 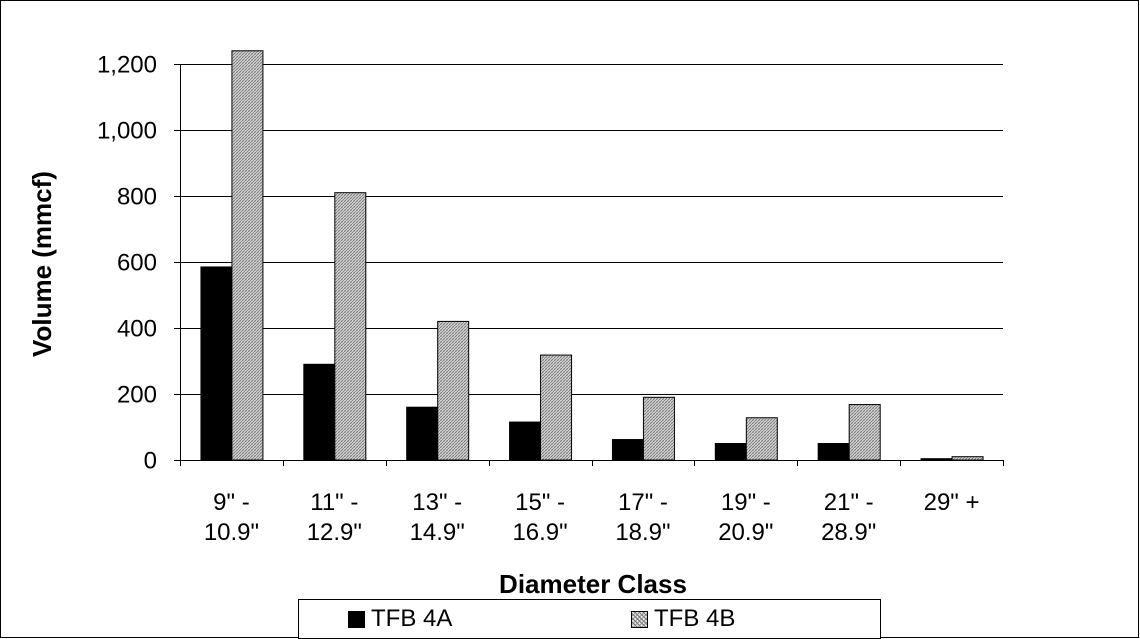 What do you see at coordinates (745, 532) in the screenshot?
I see `x-tick-label-5-line-1: 20.9"` at bounding box center [745, 532].